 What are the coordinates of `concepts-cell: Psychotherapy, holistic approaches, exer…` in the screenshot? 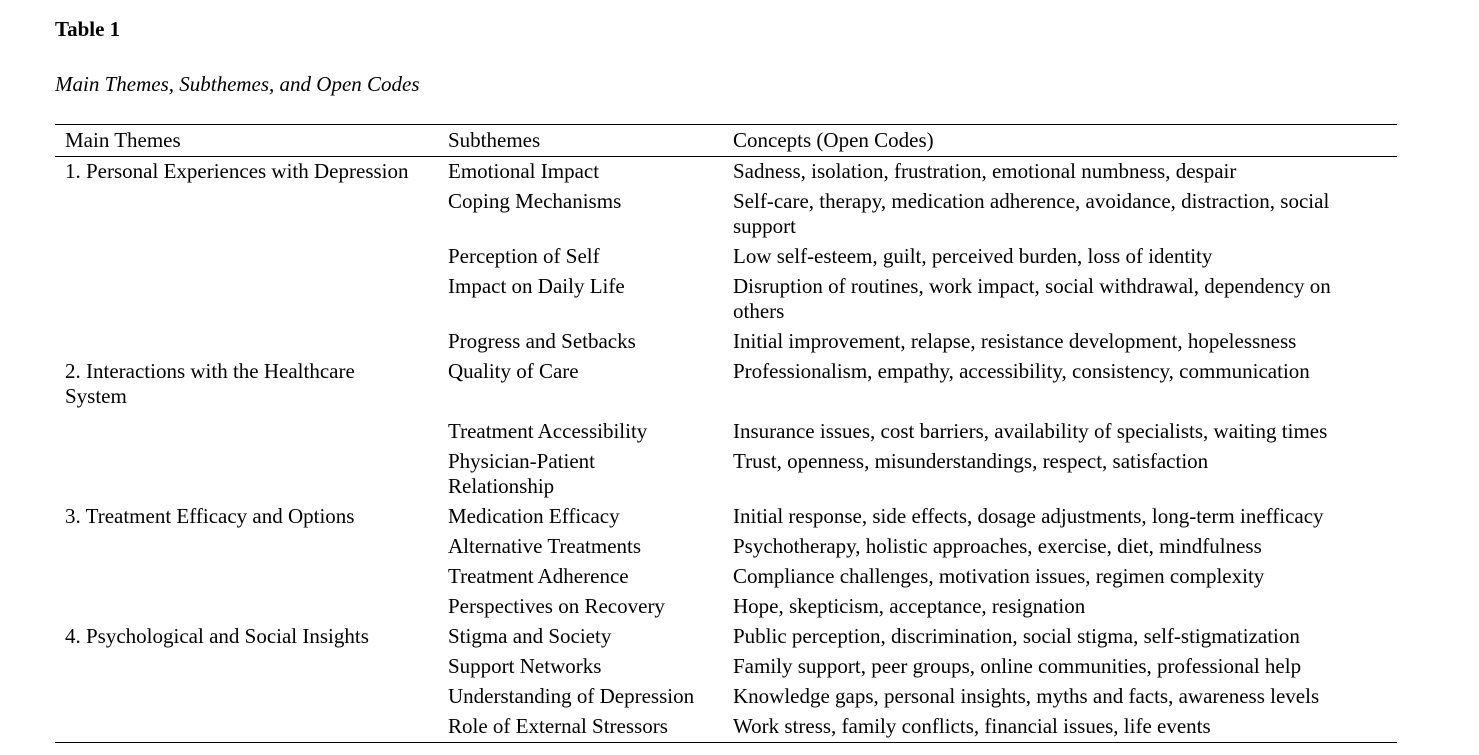 It's located at (997, 546).